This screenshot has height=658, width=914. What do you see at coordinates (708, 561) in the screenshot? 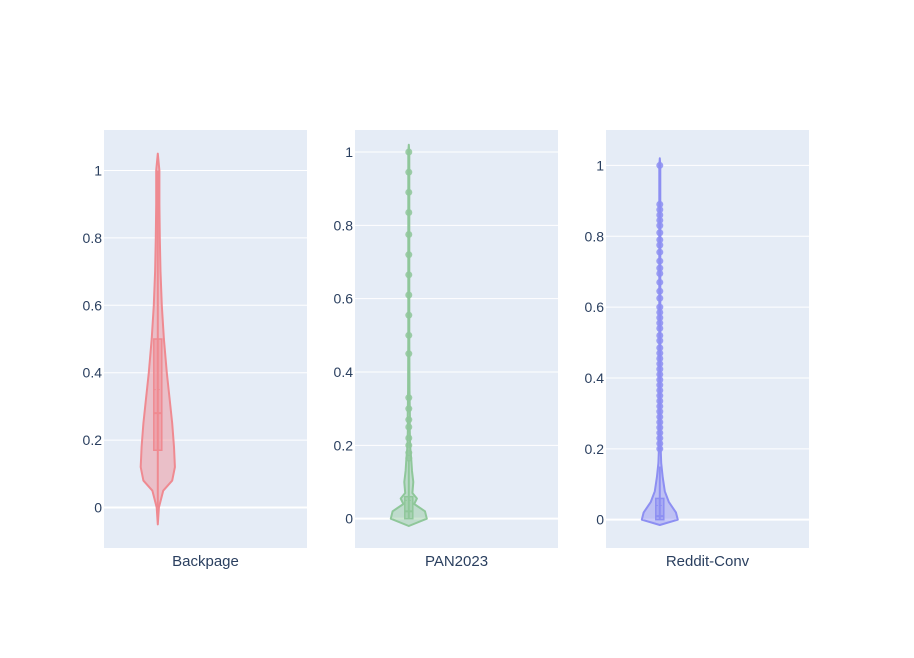
I see `x-category-label: Reddit-Conv` at bounding box center [708, 561].